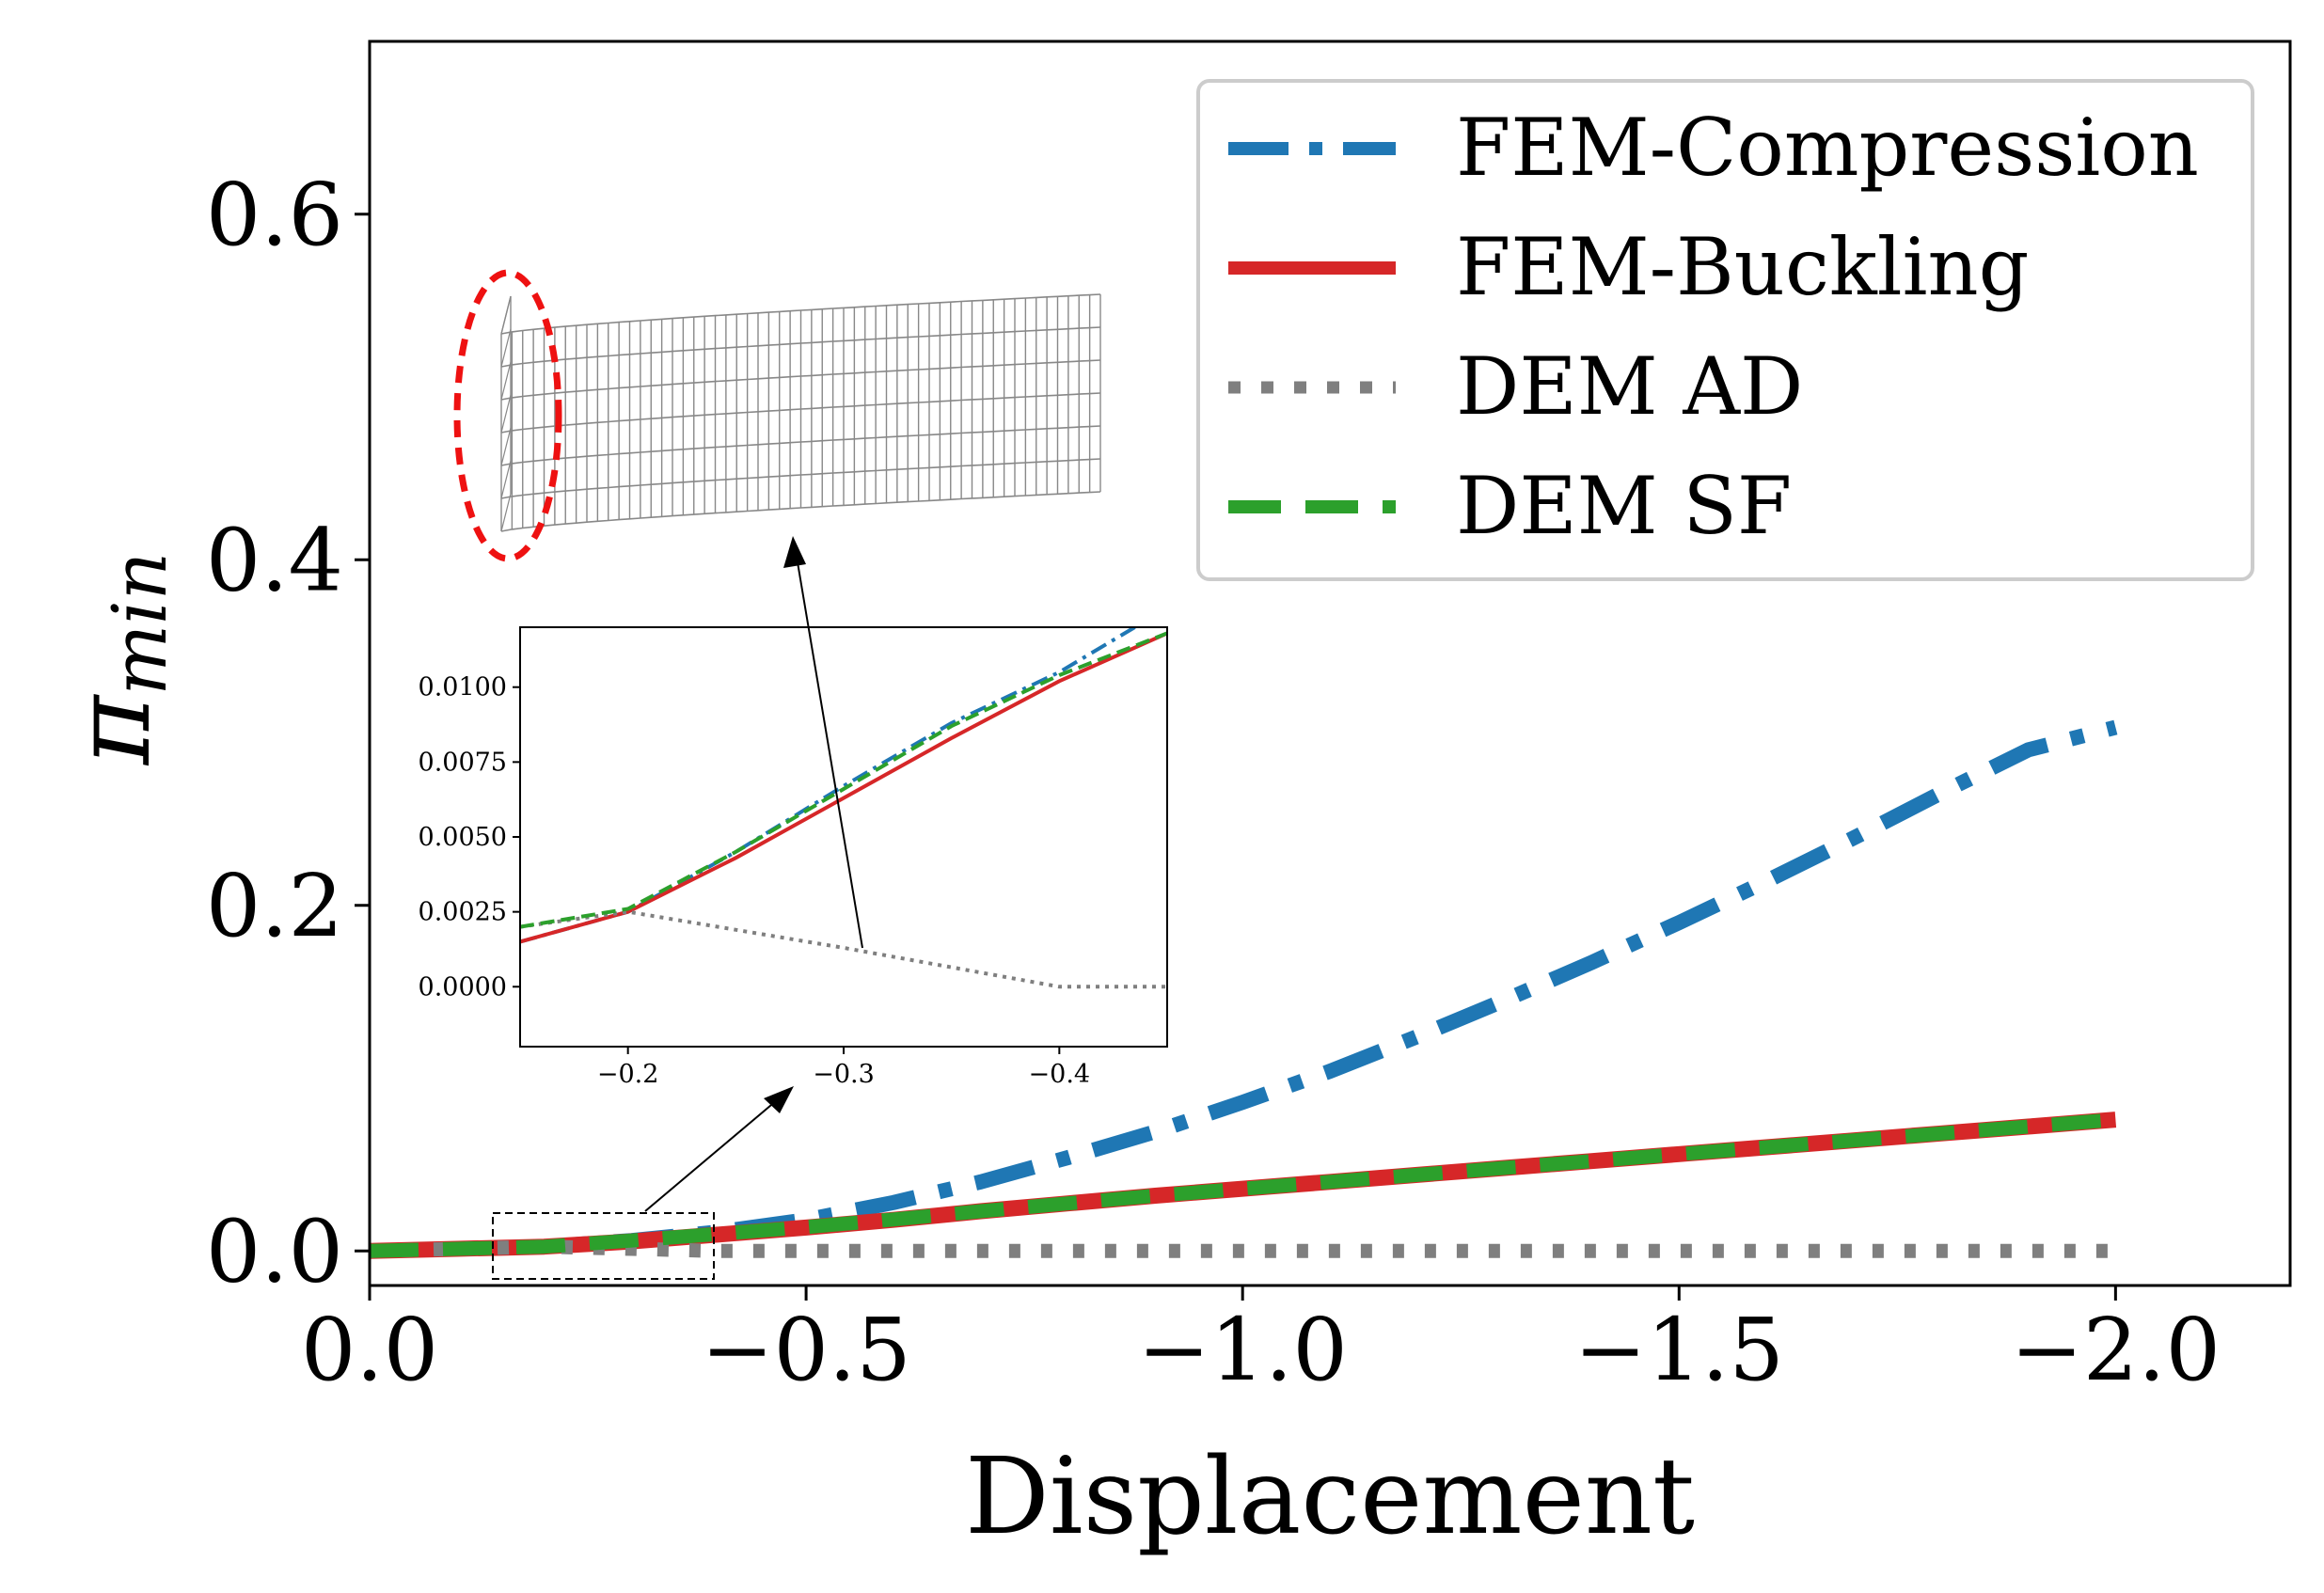  I want to click on zoom-pointer-arrow, so click(719, 1149).